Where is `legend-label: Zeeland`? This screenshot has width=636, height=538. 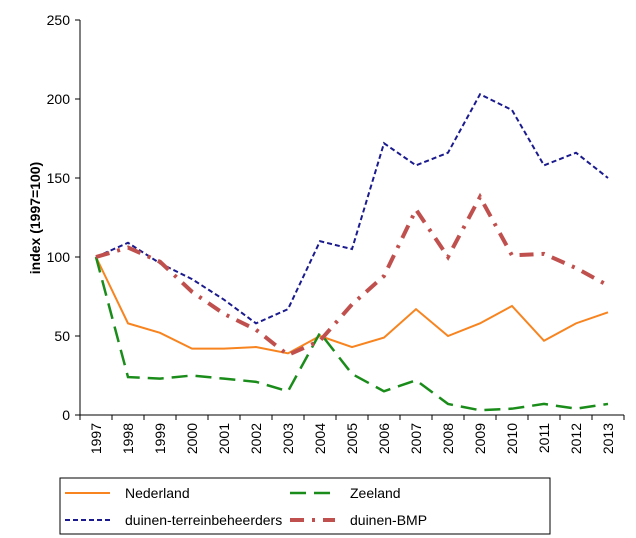
legend-label: Zeeland is located at coordinates (375, 493).